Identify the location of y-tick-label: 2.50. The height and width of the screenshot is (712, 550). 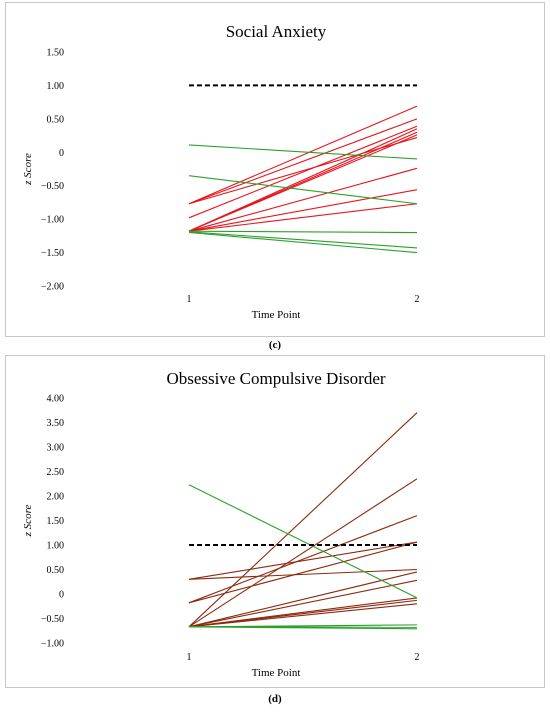
(56, 472).